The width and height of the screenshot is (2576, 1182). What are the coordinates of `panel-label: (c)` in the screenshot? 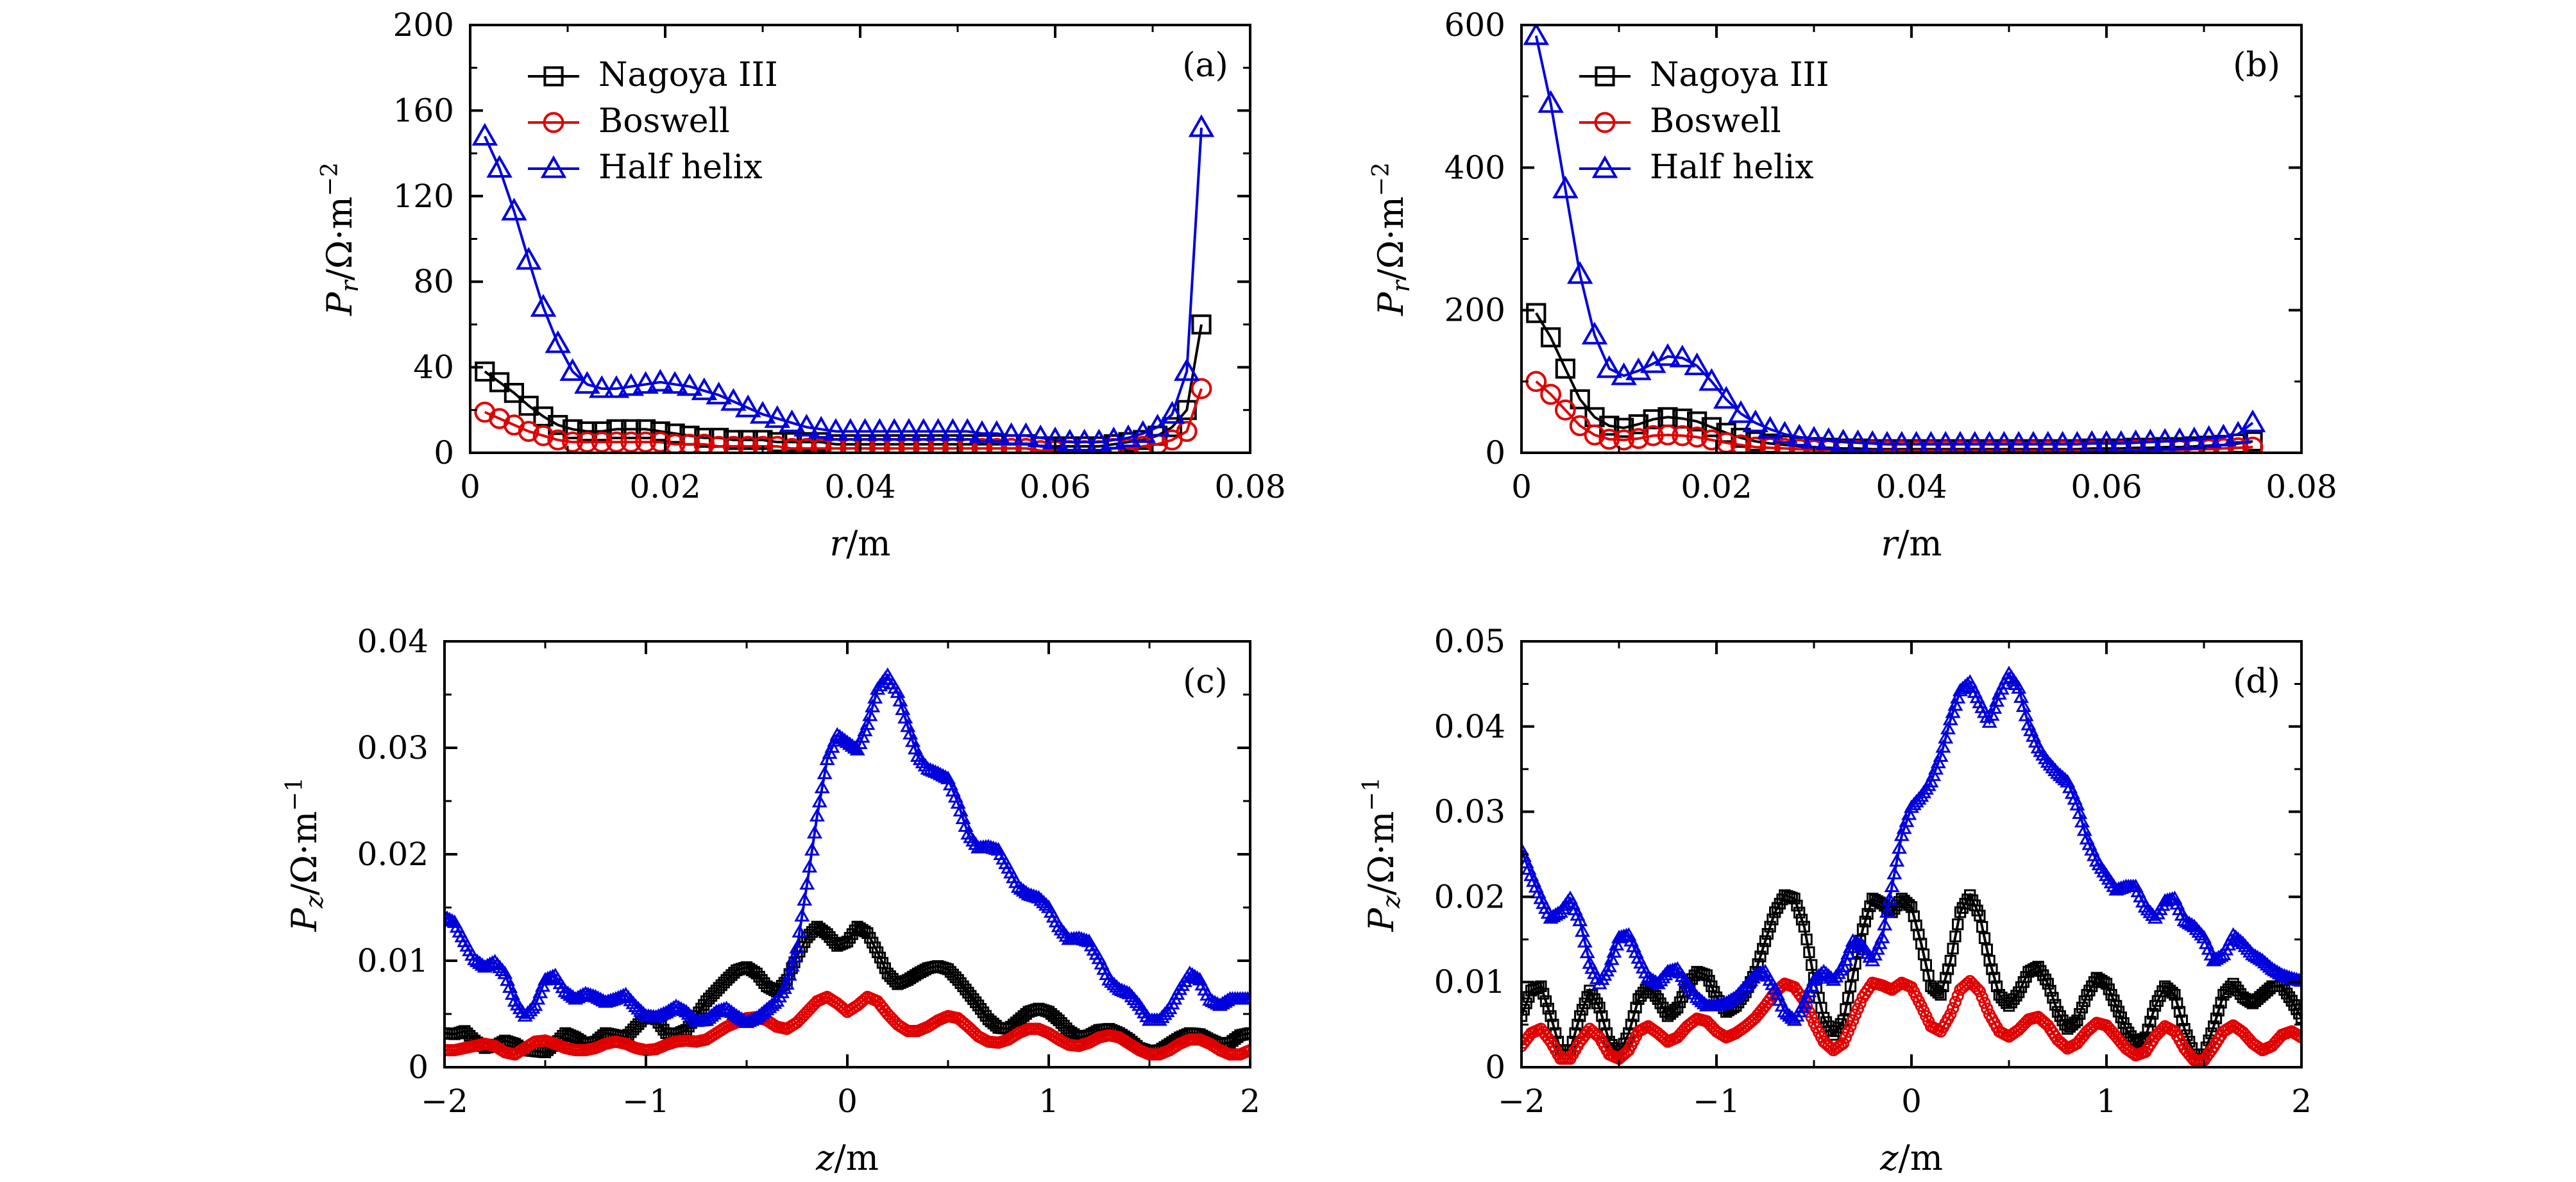 It's located at (1205, 682).